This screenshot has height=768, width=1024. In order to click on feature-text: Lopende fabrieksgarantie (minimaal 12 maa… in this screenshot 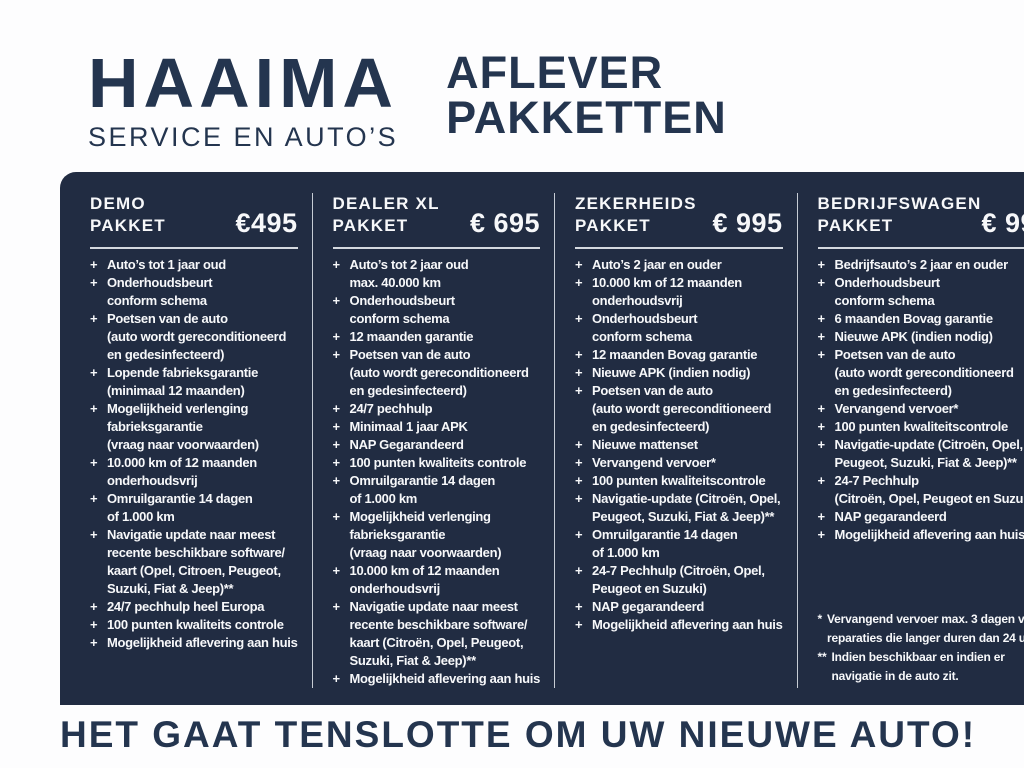, I will do `click(202, 382)`.